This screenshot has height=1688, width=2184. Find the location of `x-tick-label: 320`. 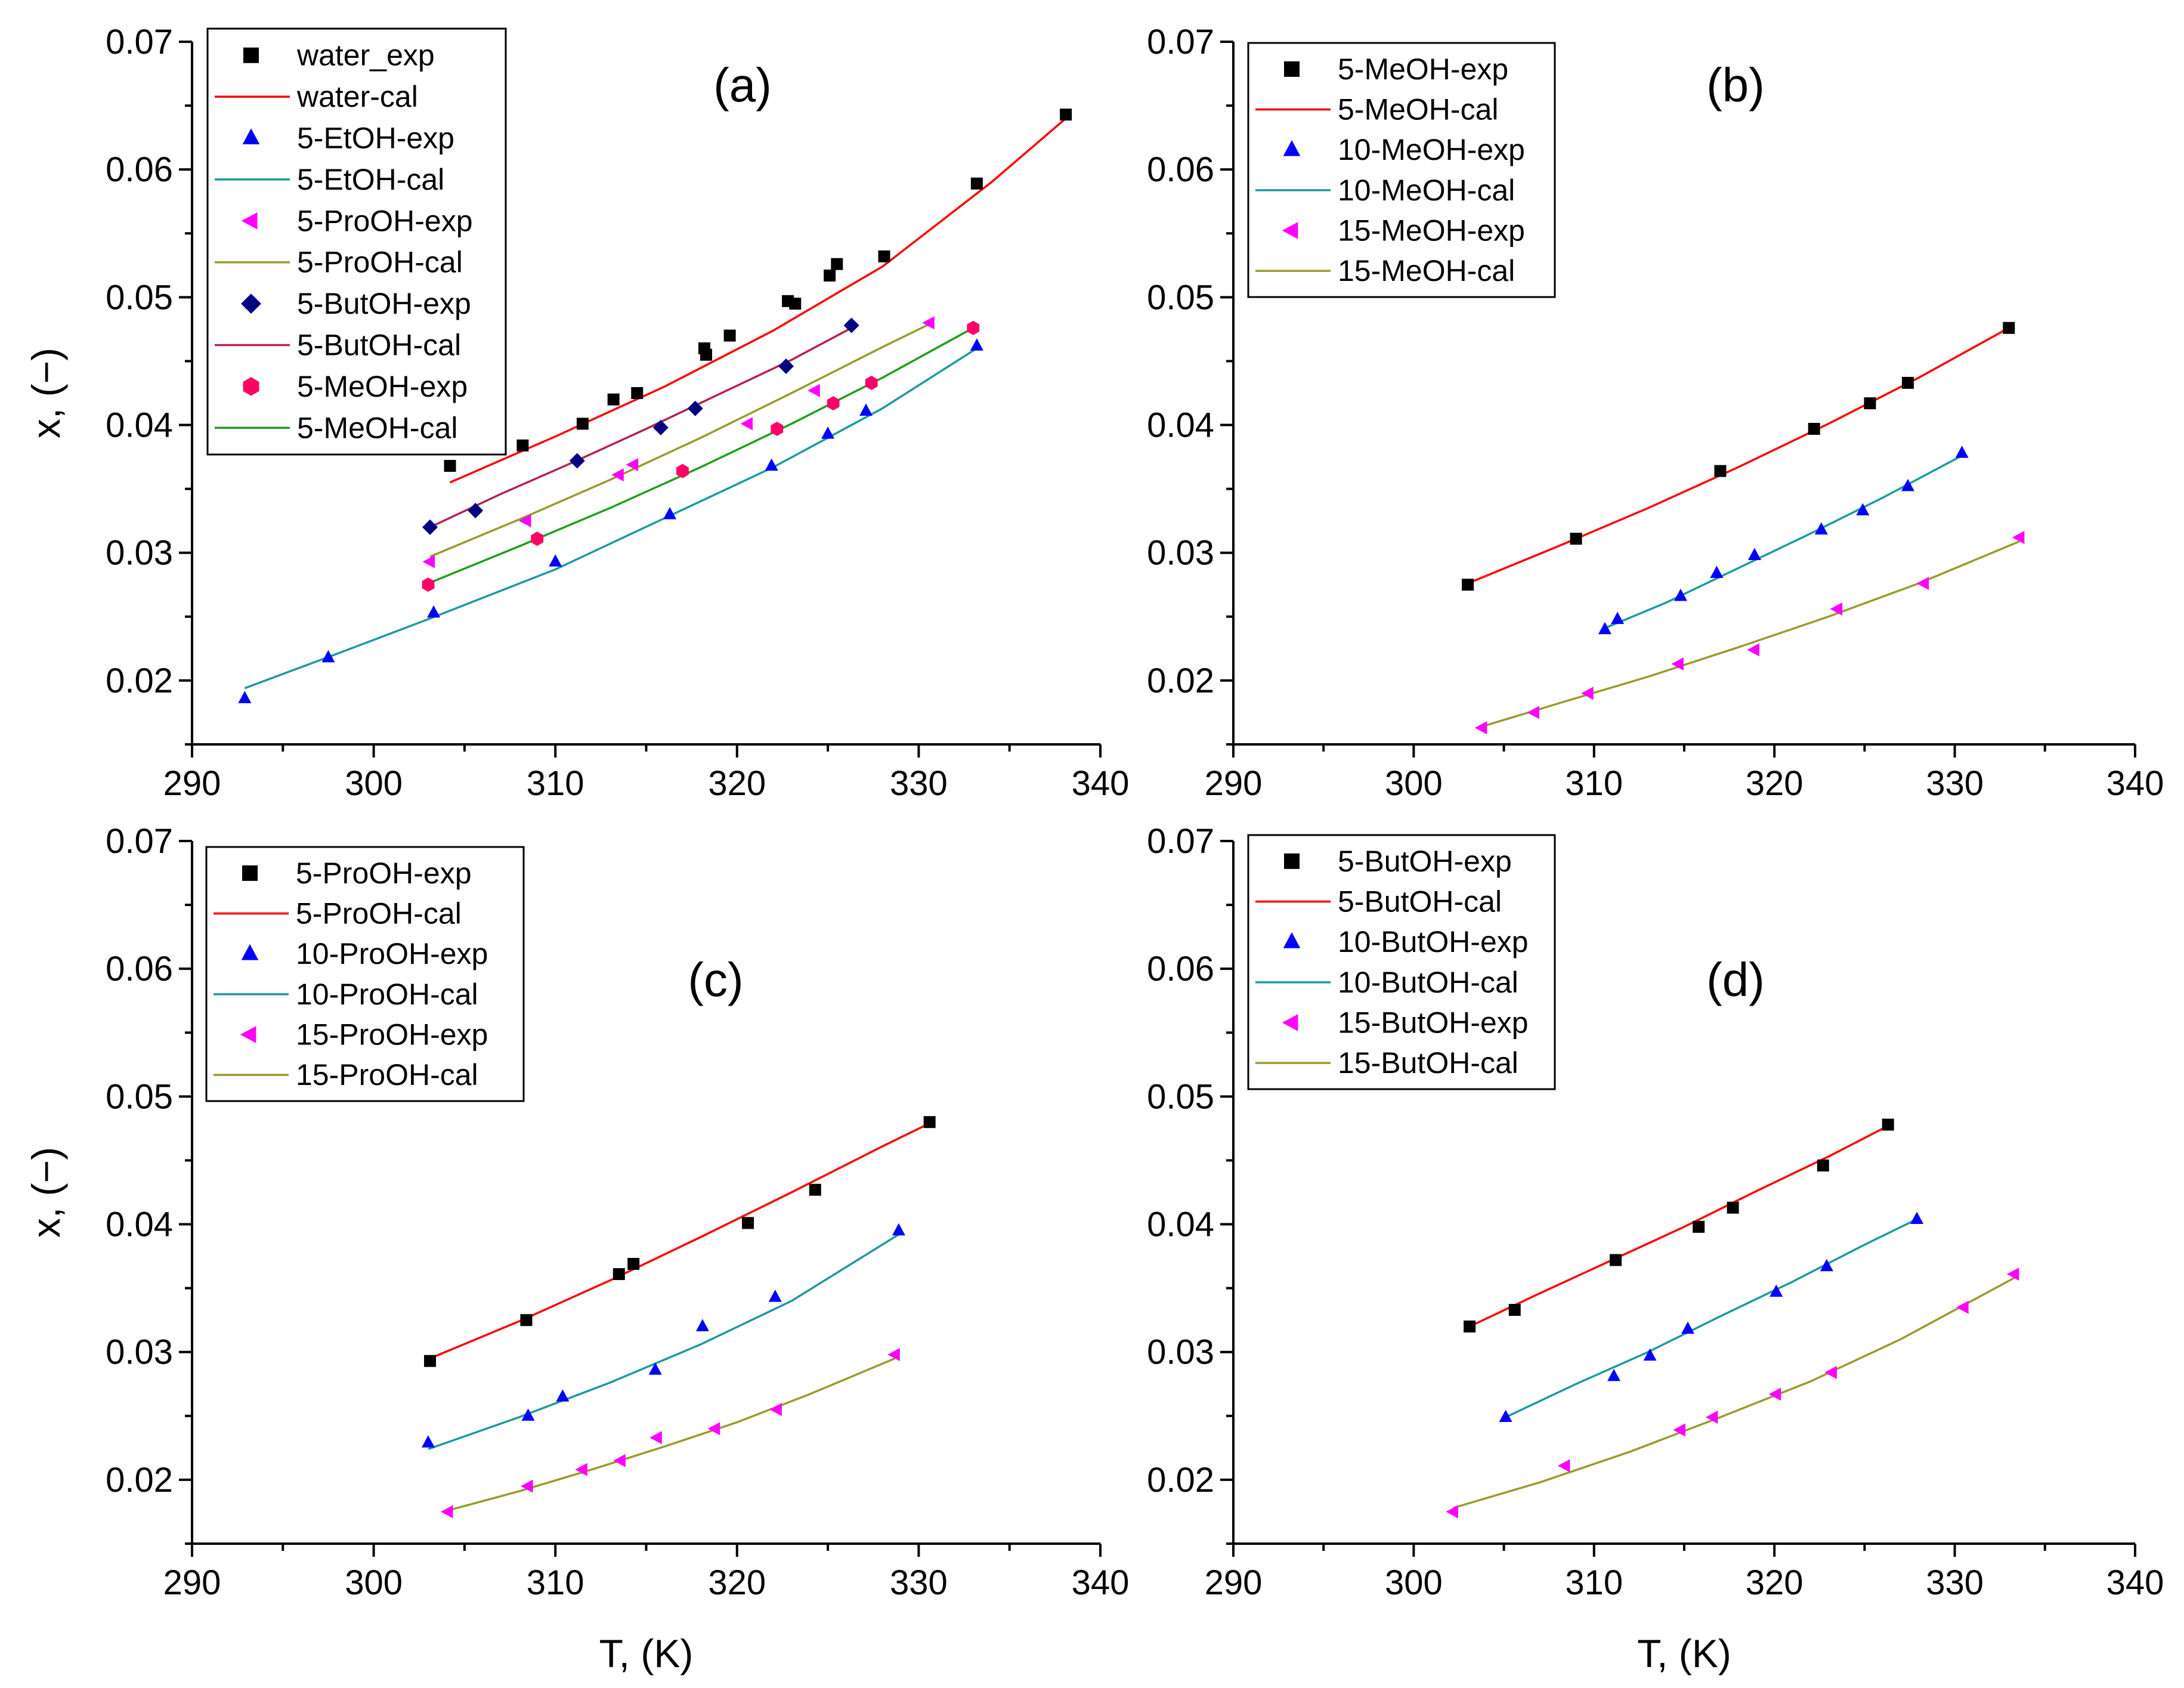

x-tick-label: 320 is located at coordinates (1774, 1582).